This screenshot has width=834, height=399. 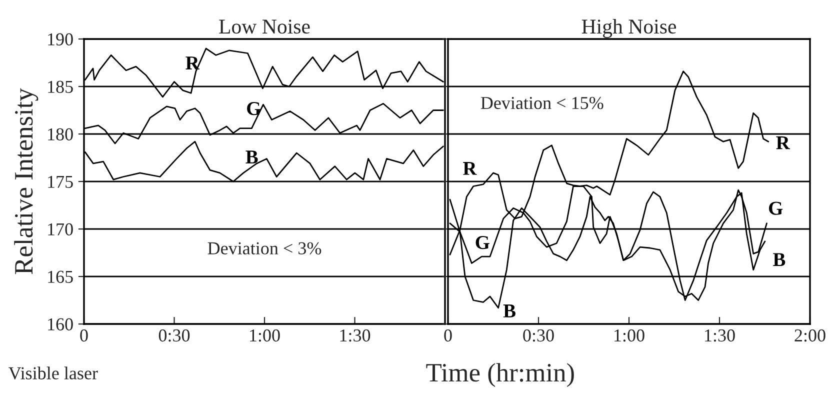 What do you see at coordinates (629, 28) in the screenshot?
I see `chart-title: High Noise` at bounding box center [629, 28].